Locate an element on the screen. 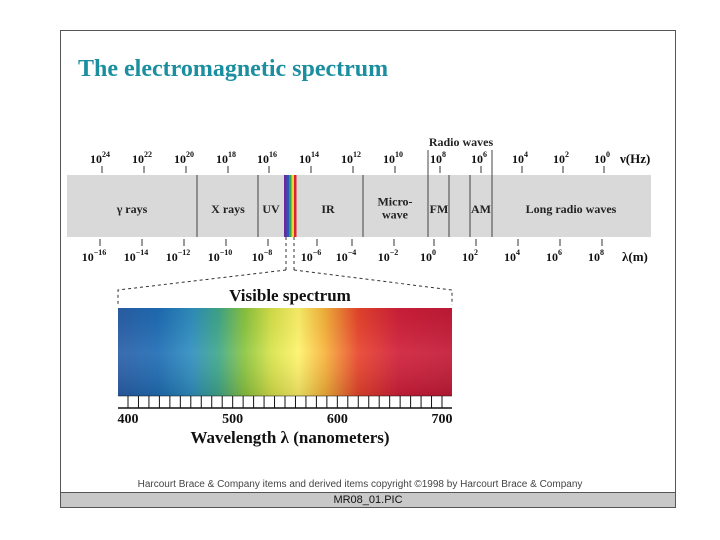  wavelength-tick-12: 10⁸ is located at coordinates (596, 256).